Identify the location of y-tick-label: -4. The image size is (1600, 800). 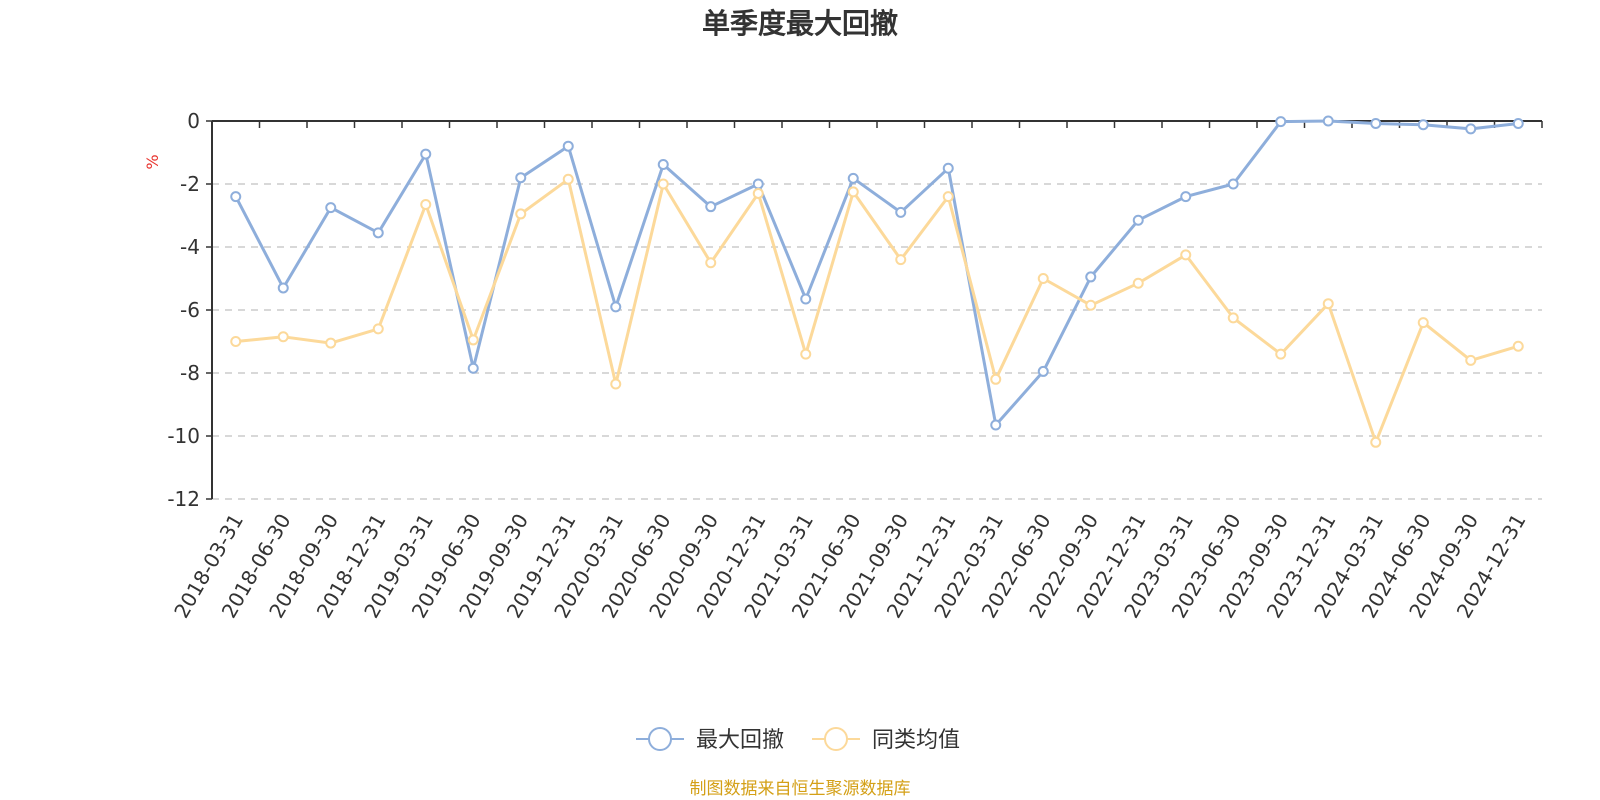
(190, 247).